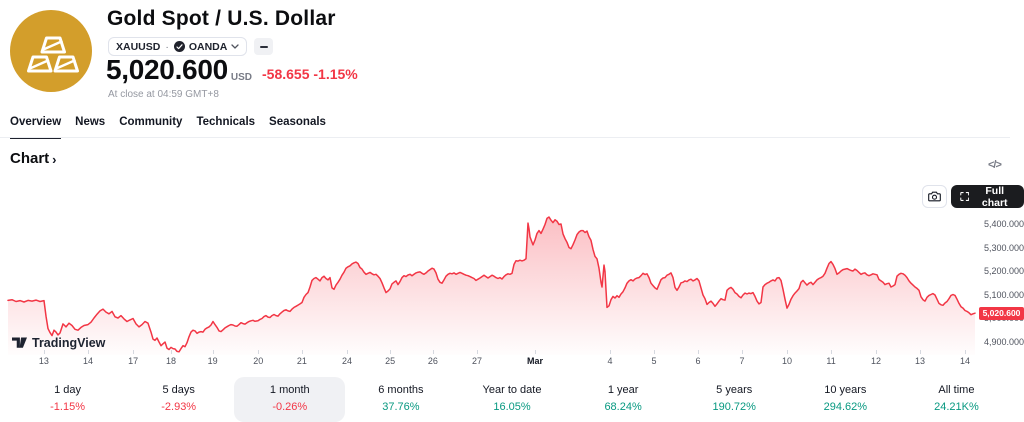 The height and width of the screenshot is (422, 1024). Describe the element at coordinates (845, 407) in the screenshot. I see `range-value: 294.62%` at that location.